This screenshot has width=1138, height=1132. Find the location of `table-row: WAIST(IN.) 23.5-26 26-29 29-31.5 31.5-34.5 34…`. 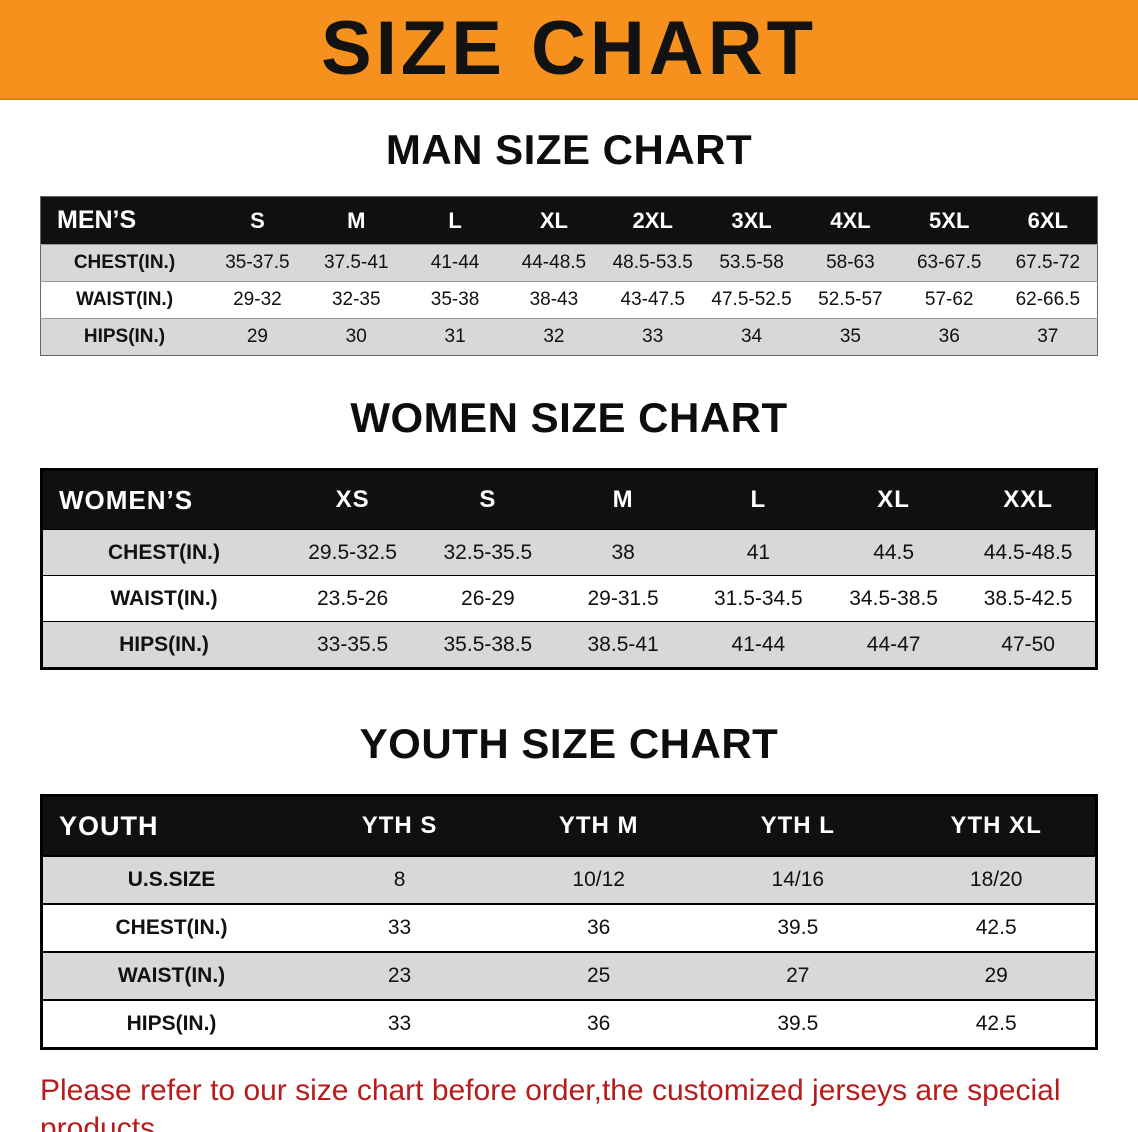

table-row: WAIST(IN.) 23.5-26 26-29 29-31.5 31.5-34.5 34… is located at coordinates (569, 598).